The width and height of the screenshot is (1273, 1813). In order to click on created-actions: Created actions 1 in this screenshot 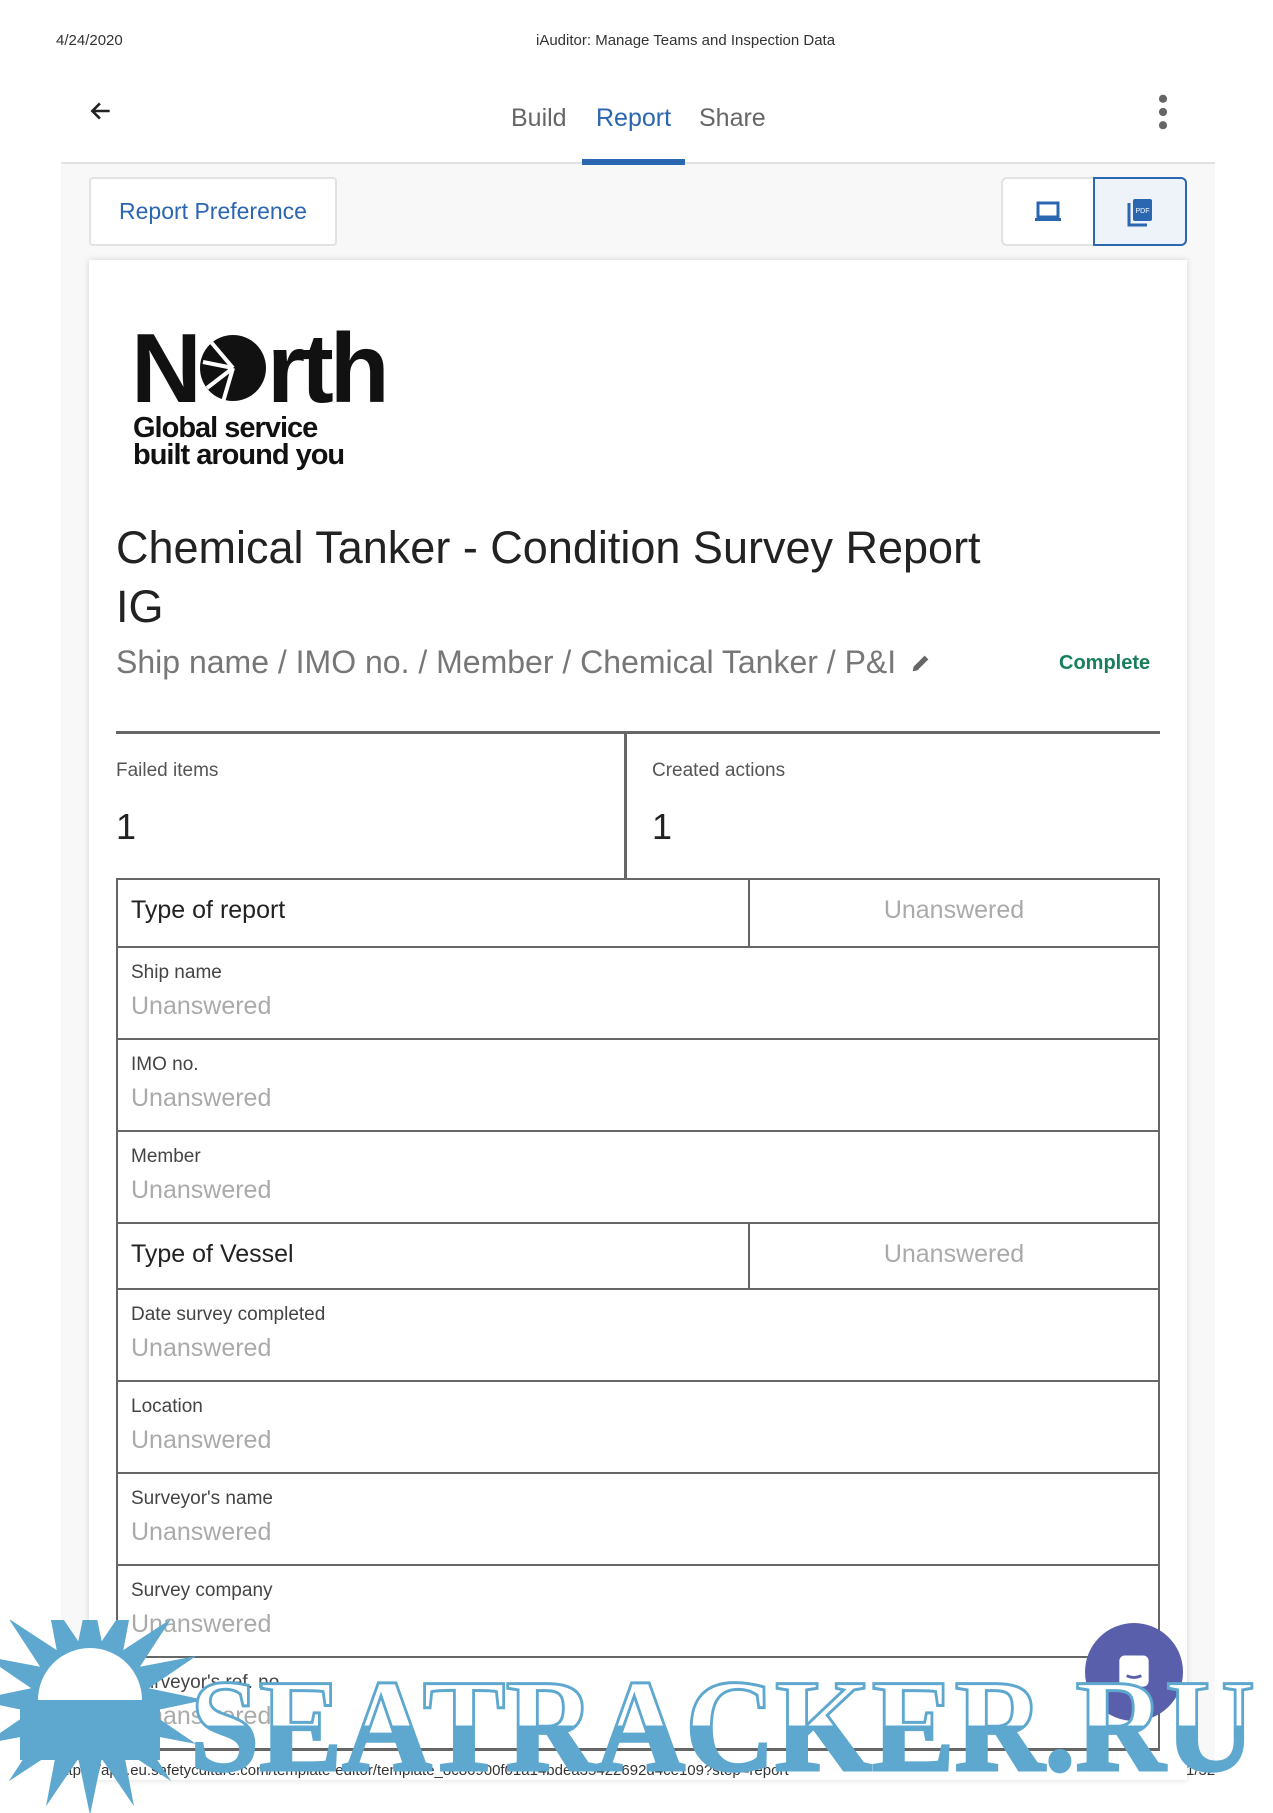, I will do `click(892, 806)`.